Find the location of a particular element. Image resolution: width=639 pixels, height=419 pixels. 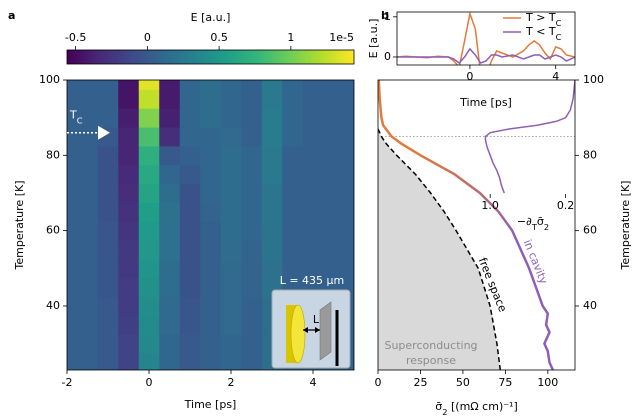

colorbar-label: E [a.u.] is located at coordinates (211, 17).